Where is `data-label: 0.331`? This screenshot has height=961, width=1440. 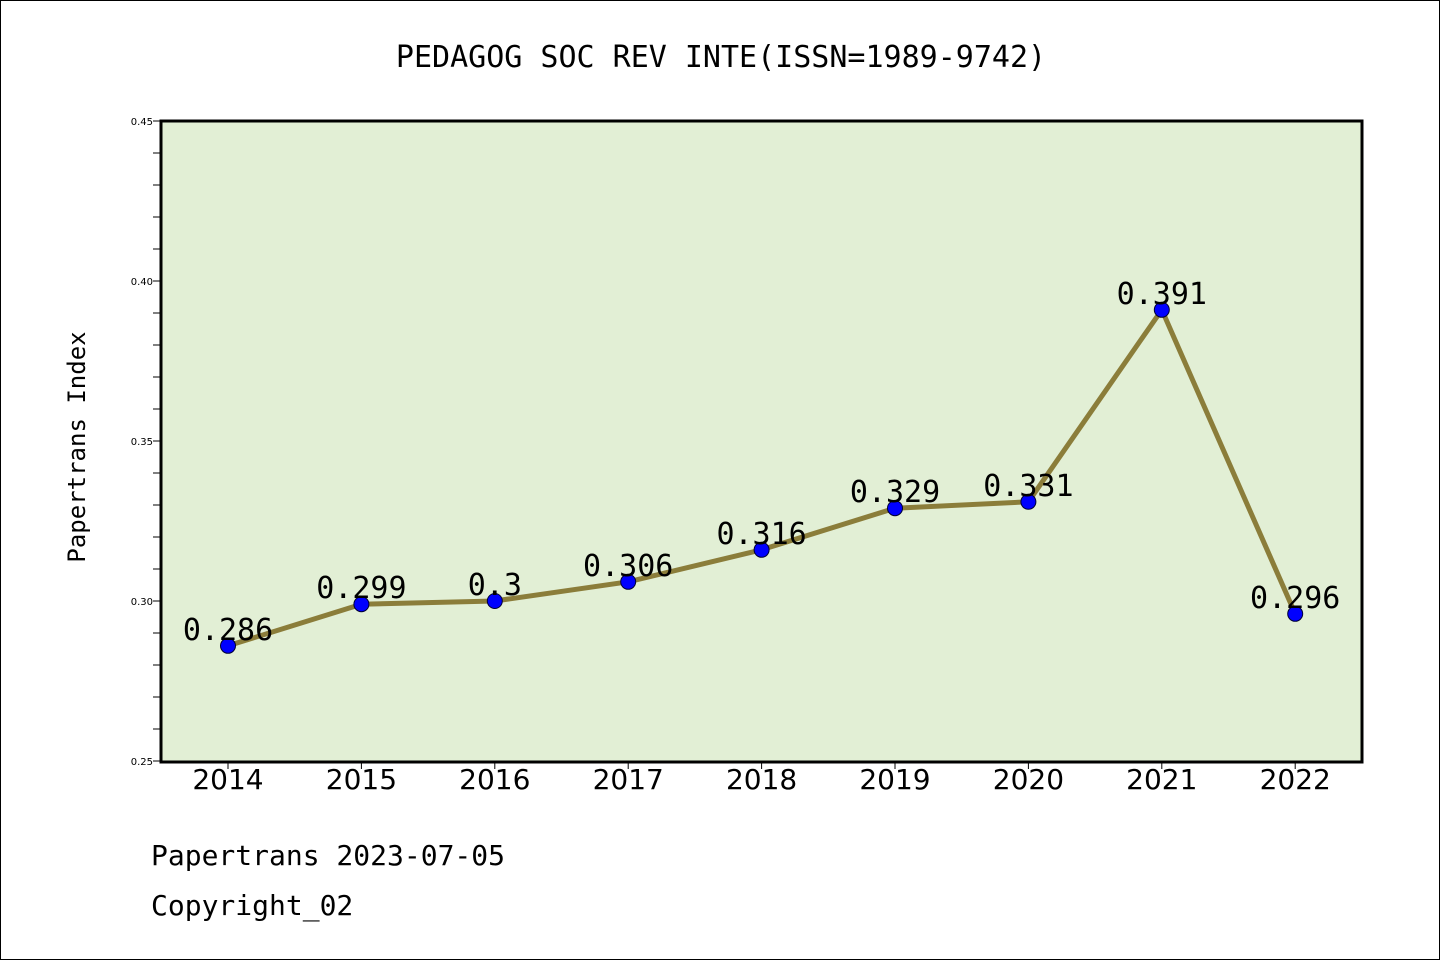 data-label: 0.331 is located at coordinates (1028, 486).